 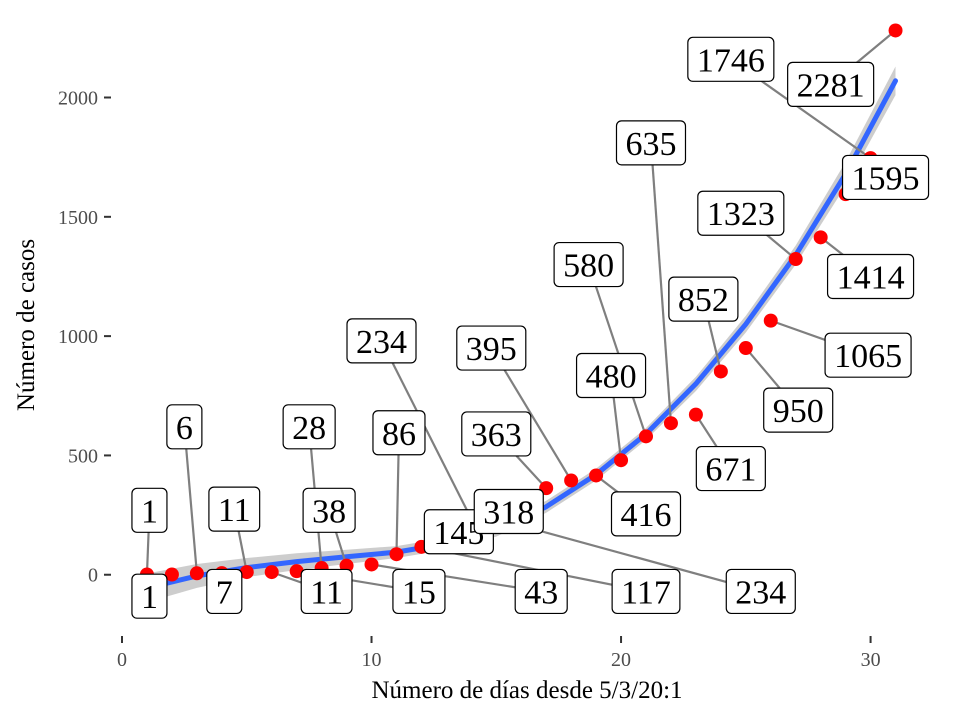 I want to click on data-label-text: 43, so click(x=541, y=592).